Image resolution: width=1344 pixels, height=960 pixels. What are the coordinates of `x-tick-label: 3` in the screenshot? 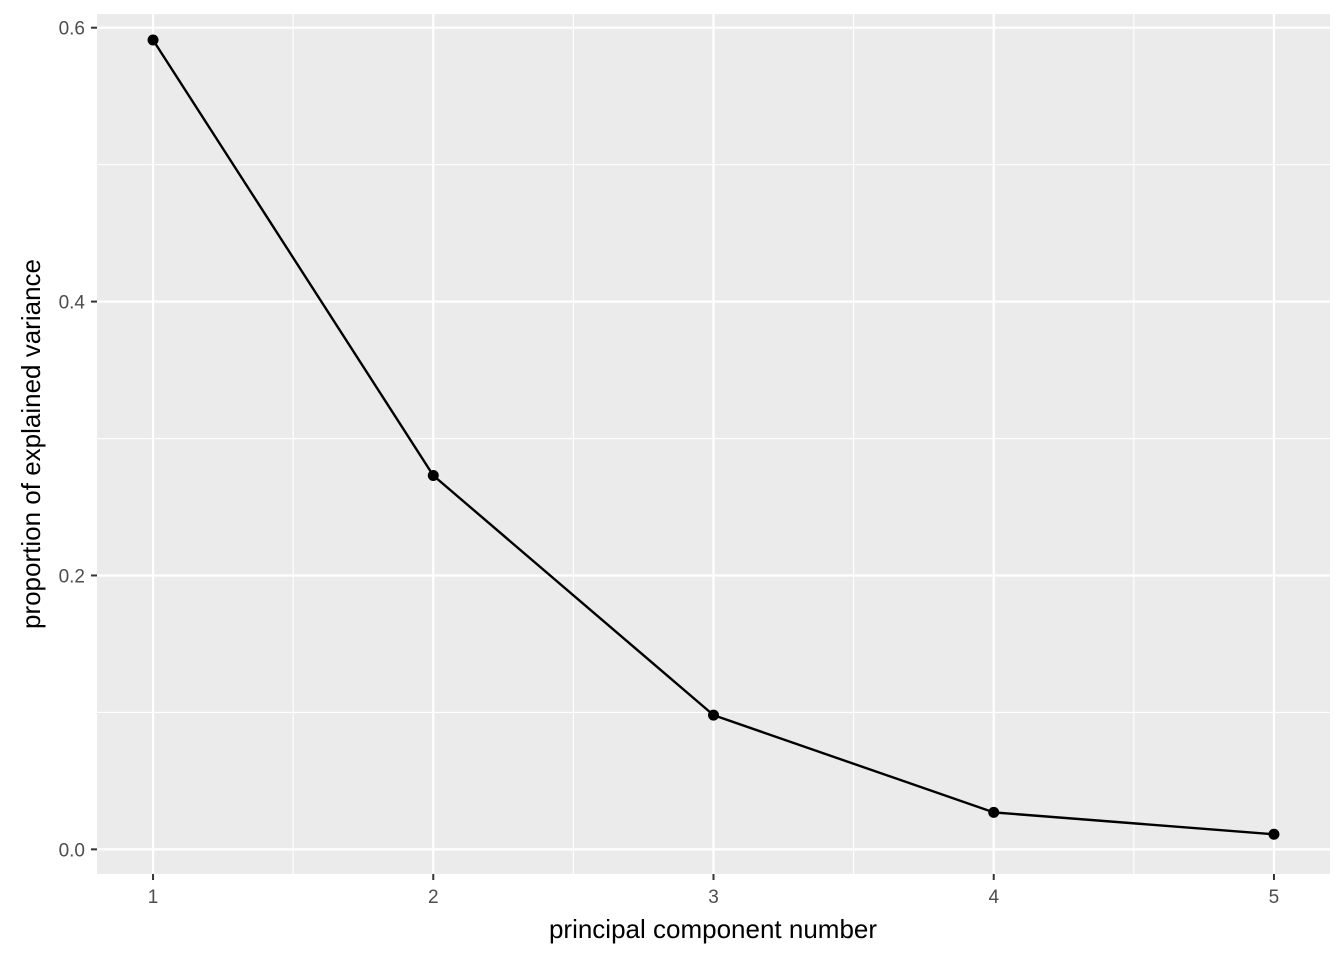 It's located at (713, 897).